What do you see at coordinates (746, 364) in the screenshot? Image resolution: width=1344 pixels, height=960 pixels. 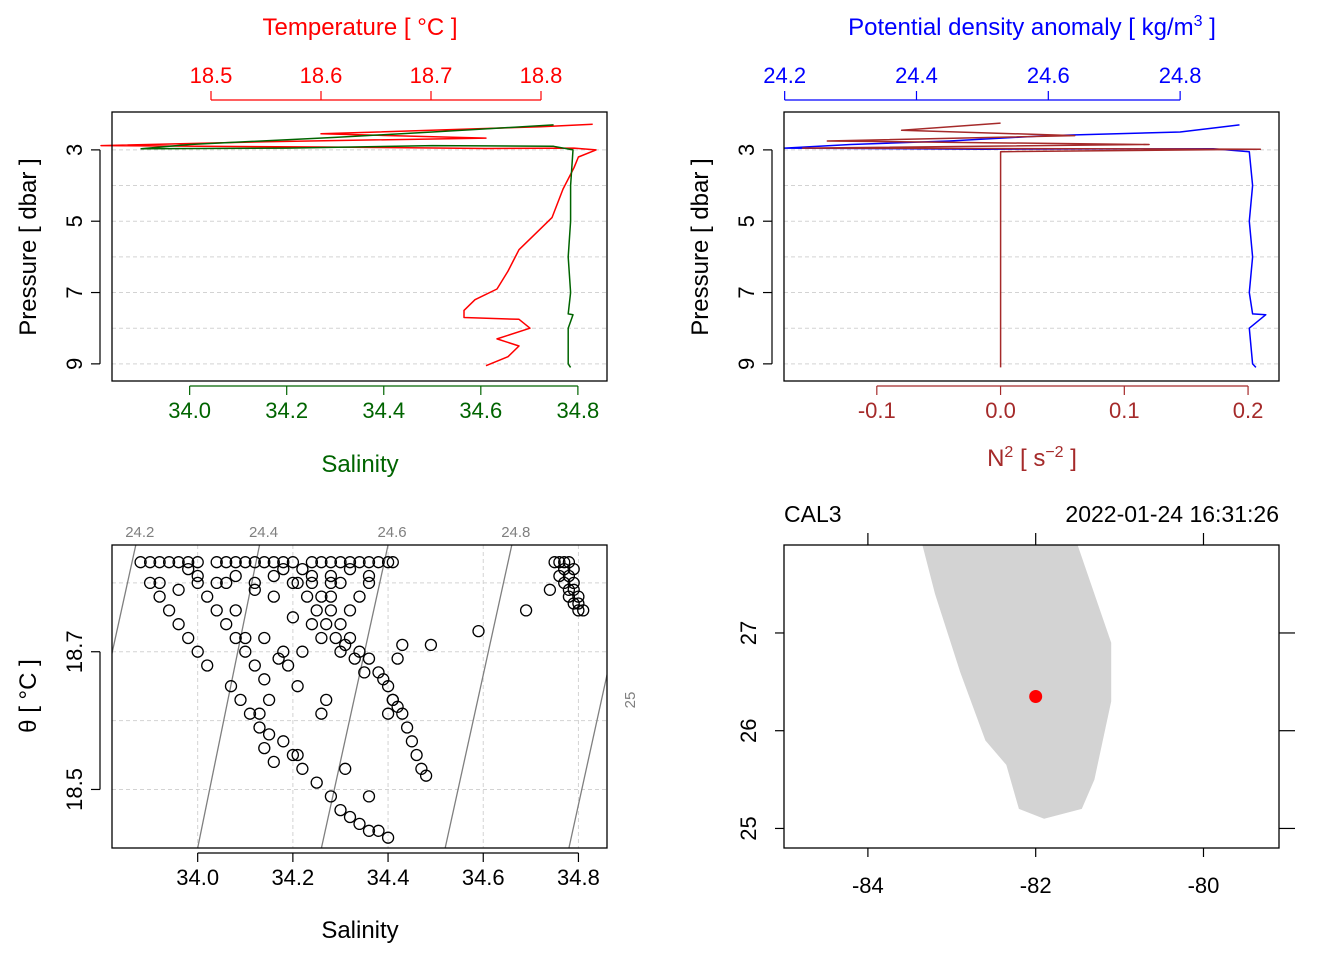 I see `pressure-axis-2-tick-label: 9` at bounding box center [746, 364].